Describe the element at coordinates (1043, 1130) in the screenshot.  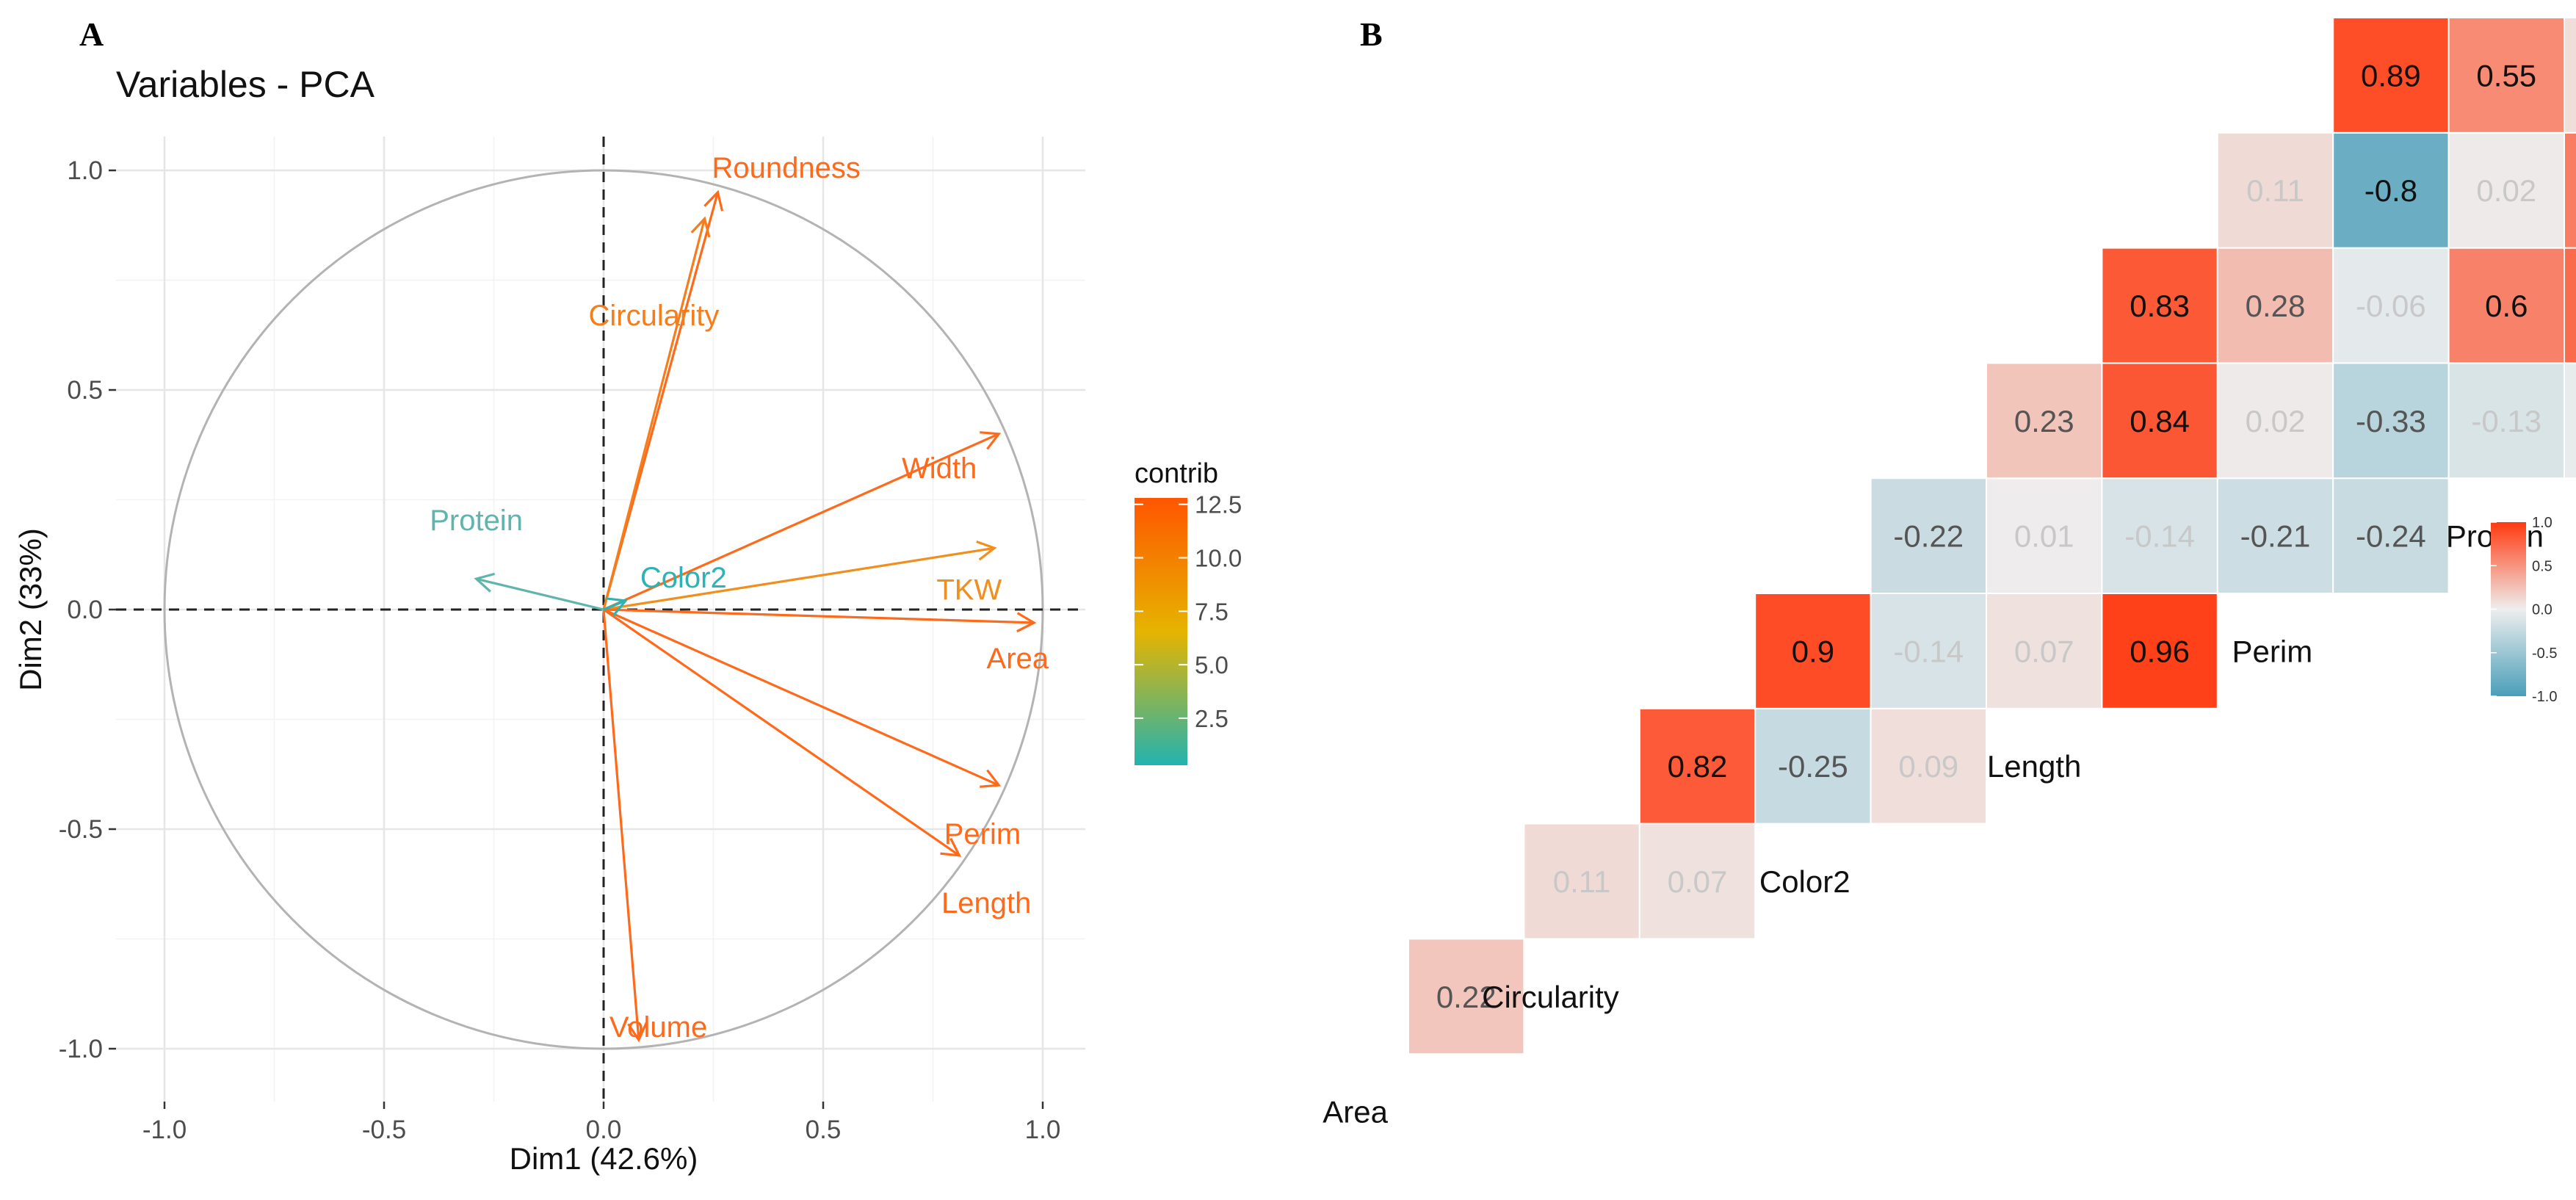
I see `x-tick-label: 1.0` at that location.